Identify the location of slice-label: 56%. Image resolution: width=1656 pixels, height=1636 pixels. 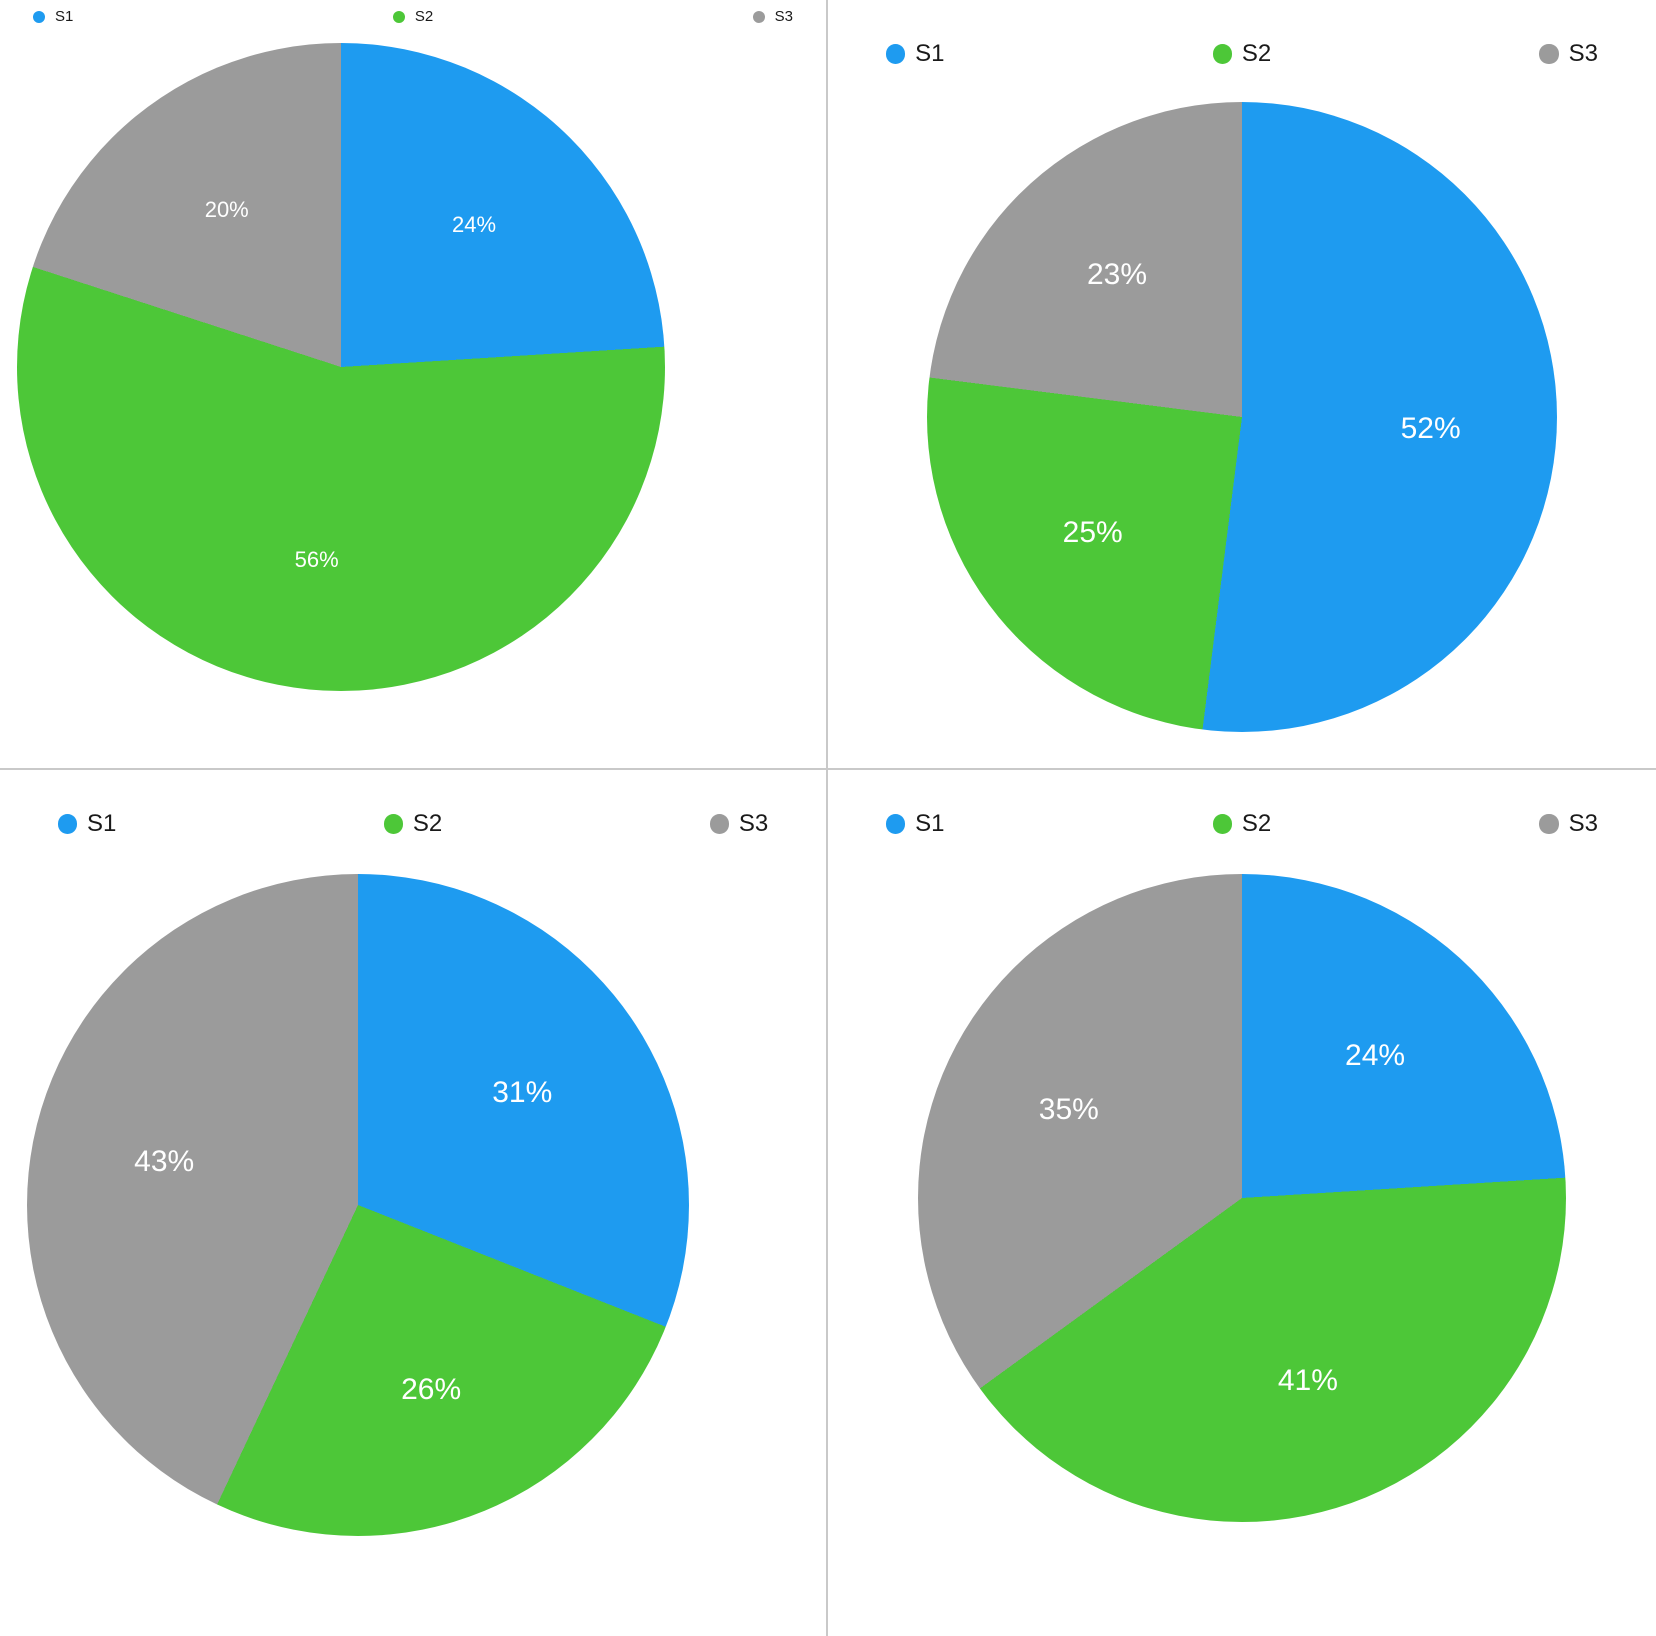
(316, 559).